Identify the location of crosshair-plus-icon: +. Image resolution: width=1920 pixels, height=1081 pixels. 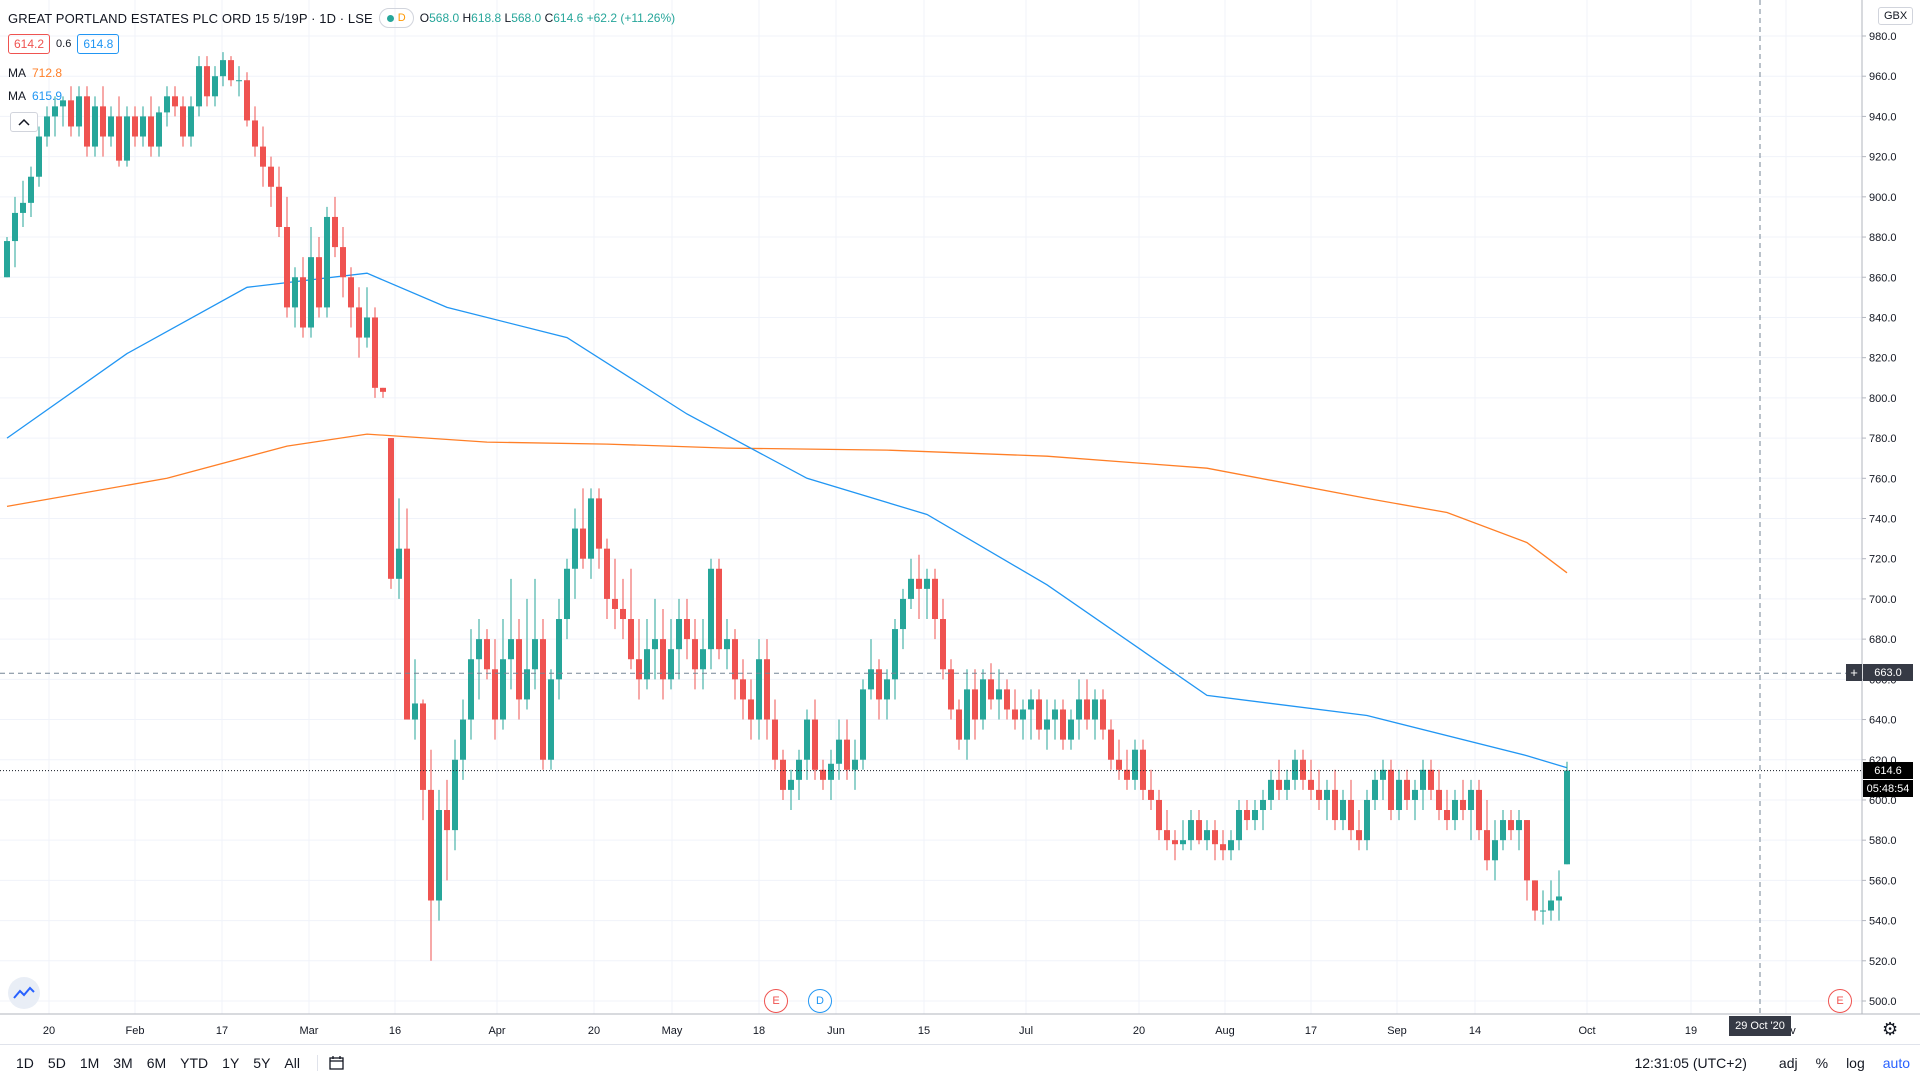
(1854, 672).